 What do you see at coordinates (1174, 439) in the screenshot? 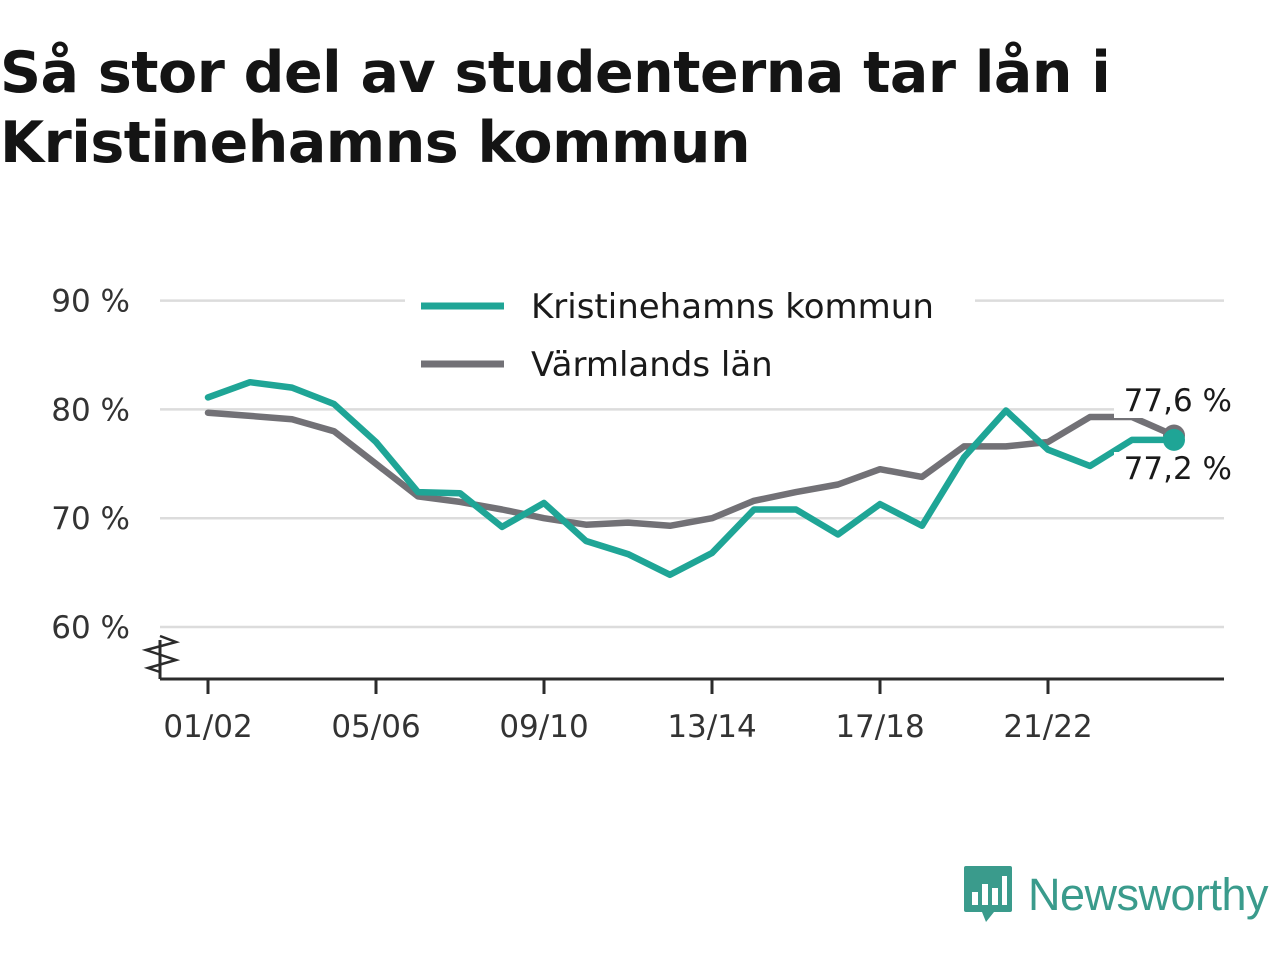
I see `series-end-point` at bounding box center [1174, 439].